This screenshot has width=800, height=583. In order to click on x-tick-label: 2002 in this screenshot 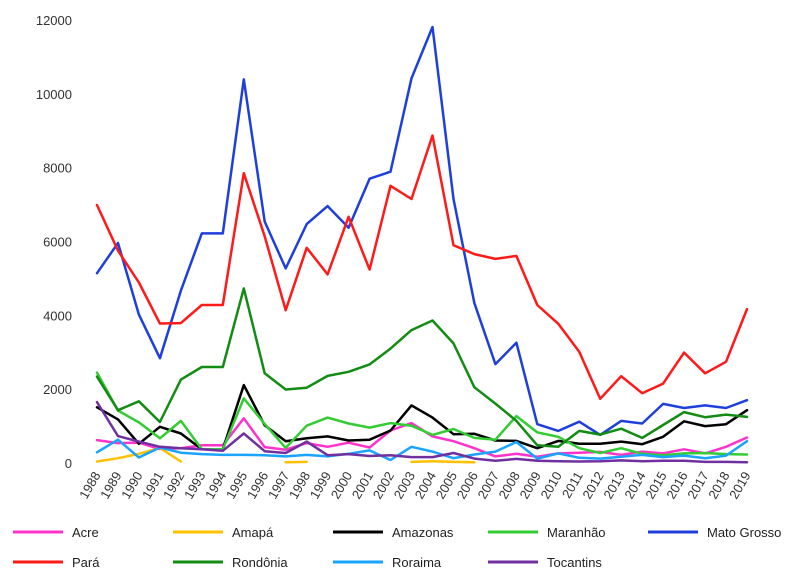, I will do `click(383, 485)`.